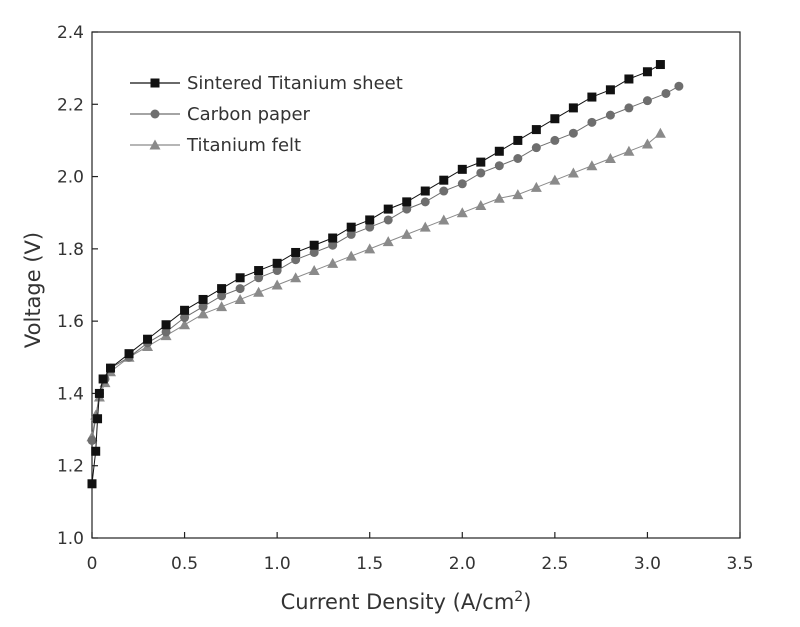 The width and height of the screenshot is (800, 627). I want to click on legend-item: Sintered Titanium sheet, so click(266, 83).